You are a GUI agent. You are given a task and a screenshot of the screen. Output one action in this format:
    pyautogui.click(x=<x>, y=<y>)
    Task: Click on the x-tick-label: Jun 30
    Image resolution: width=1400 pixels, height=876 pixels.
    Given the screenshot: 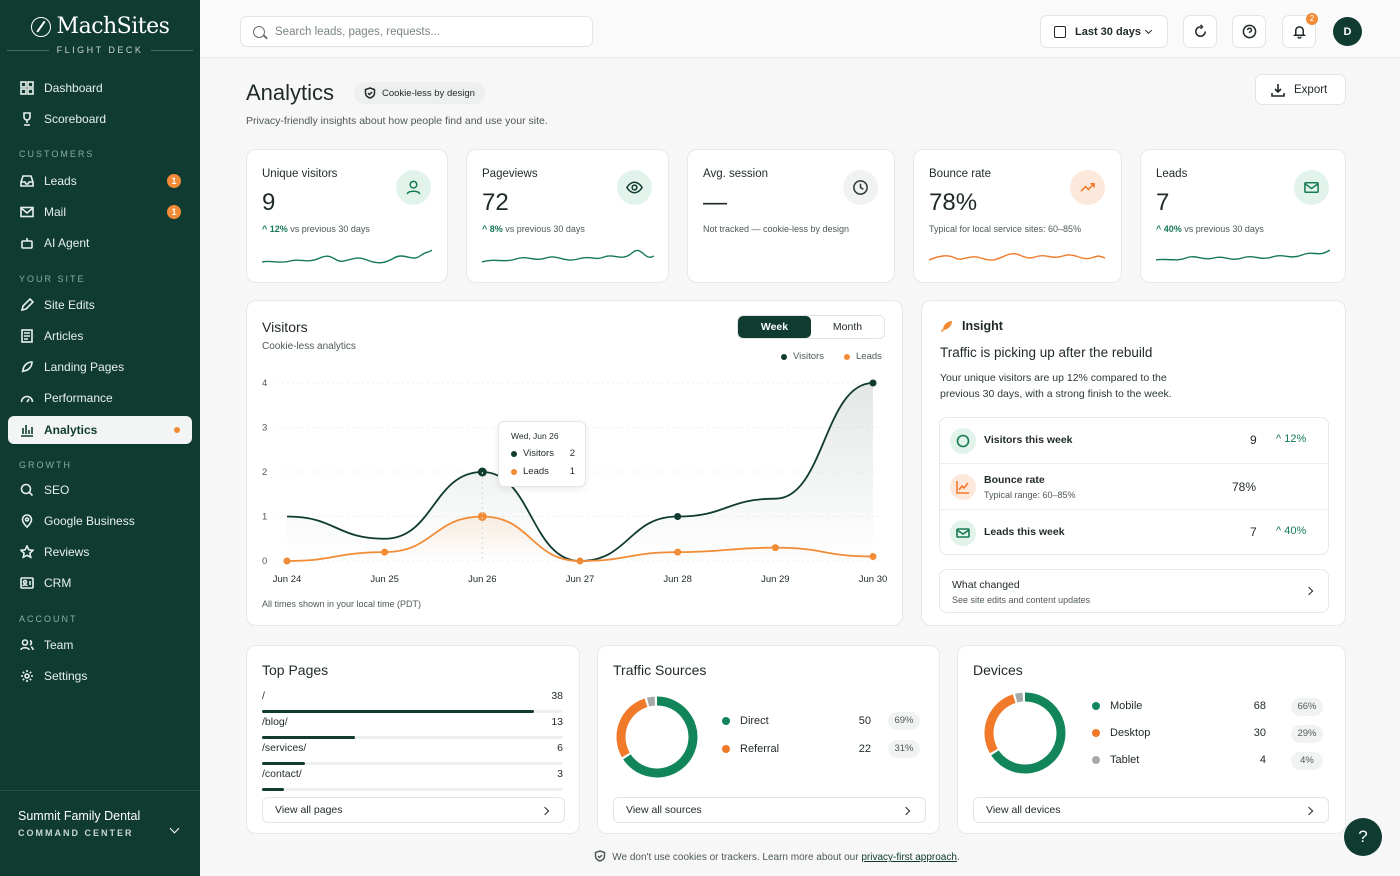 What is the action you would take?
    pyautogui.click(x=873, y=579)
    